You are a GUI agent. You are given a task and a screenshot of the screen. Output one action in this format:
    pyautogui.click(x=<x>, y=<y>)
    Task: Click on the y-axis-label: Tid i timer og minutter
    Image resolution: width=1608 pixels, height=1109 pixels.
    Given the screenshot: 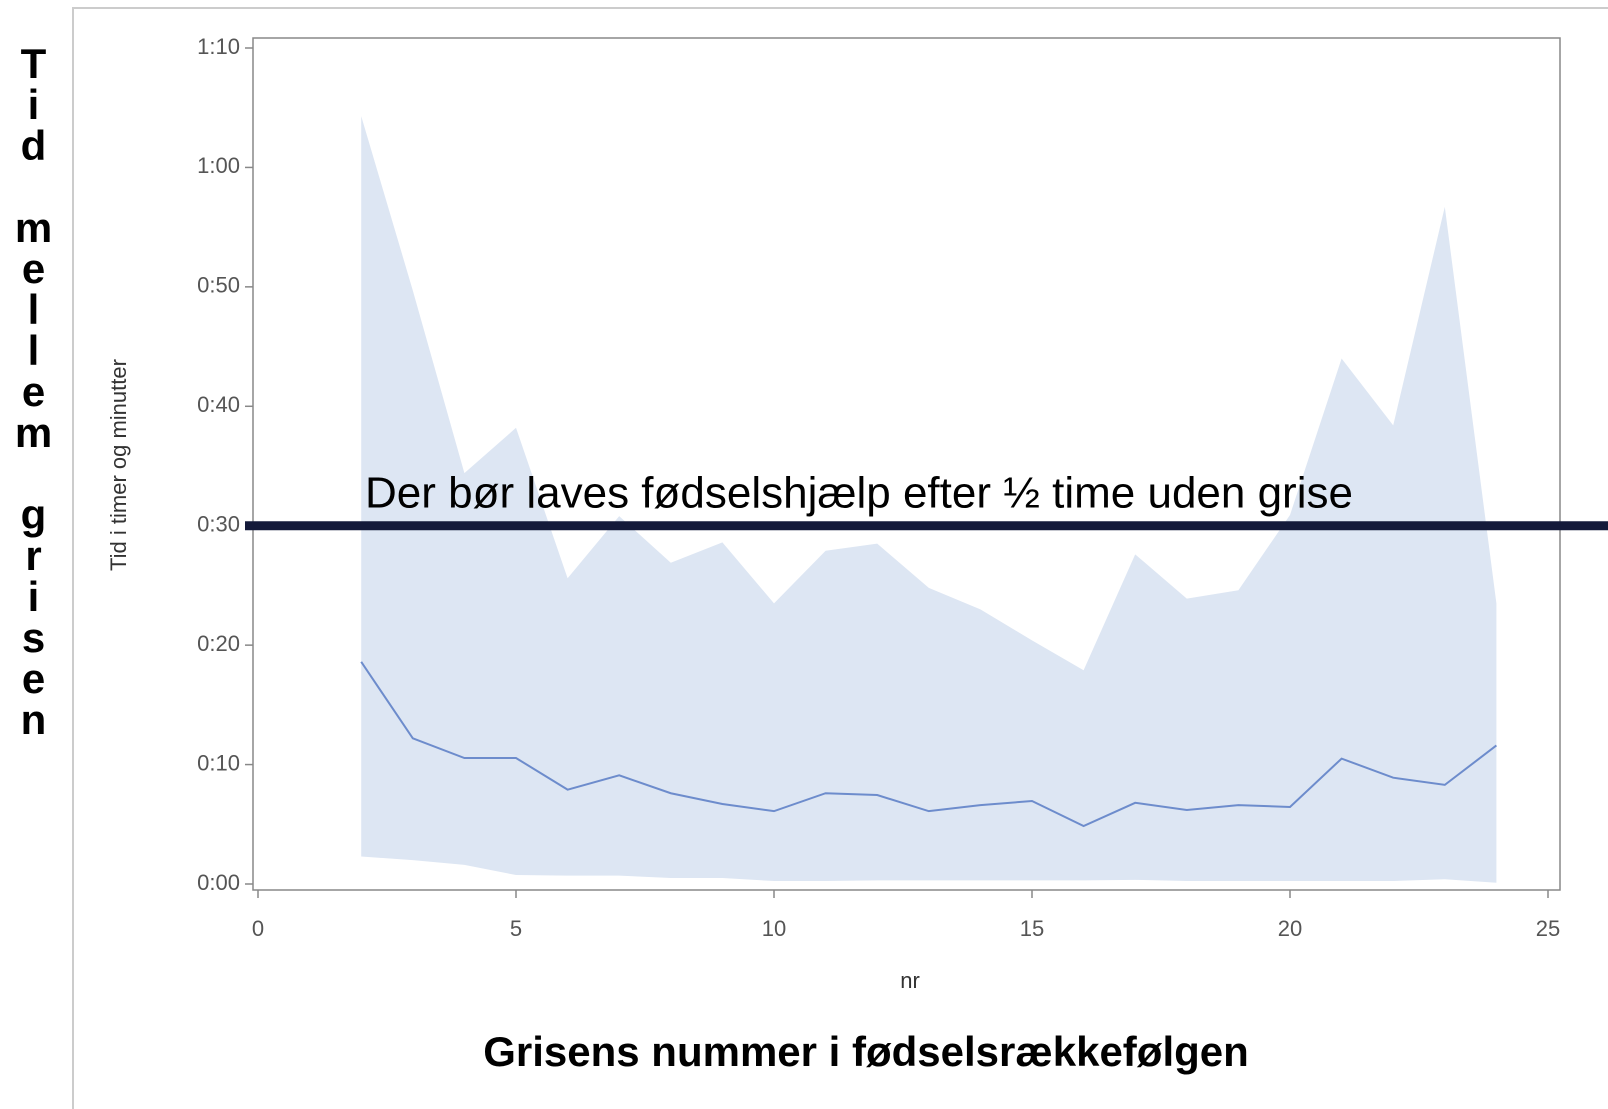 What is the action you would take?
    pyautogui.click(x=118, y=465)
    